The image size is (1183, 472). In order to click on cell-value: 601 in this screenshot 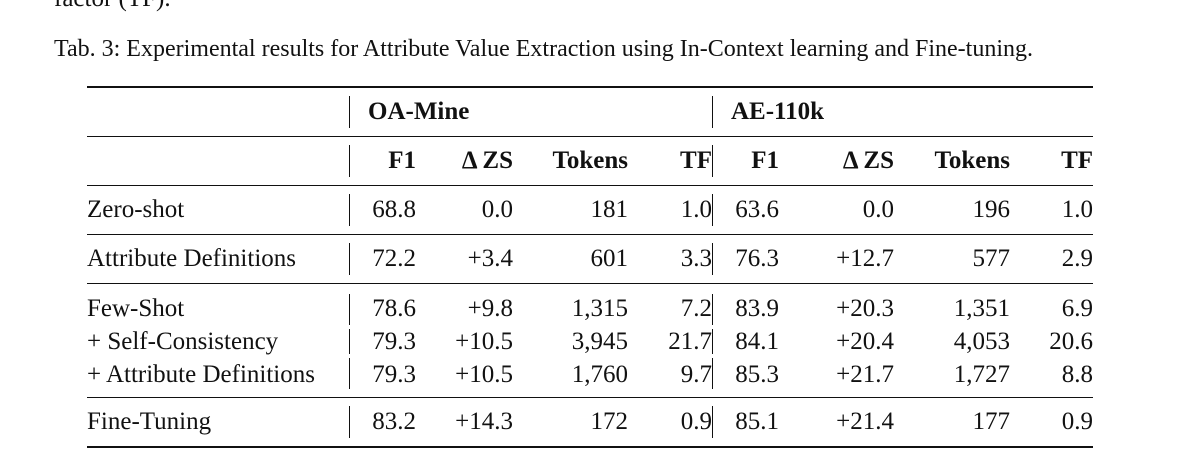, I will do `click(570, 259)`.